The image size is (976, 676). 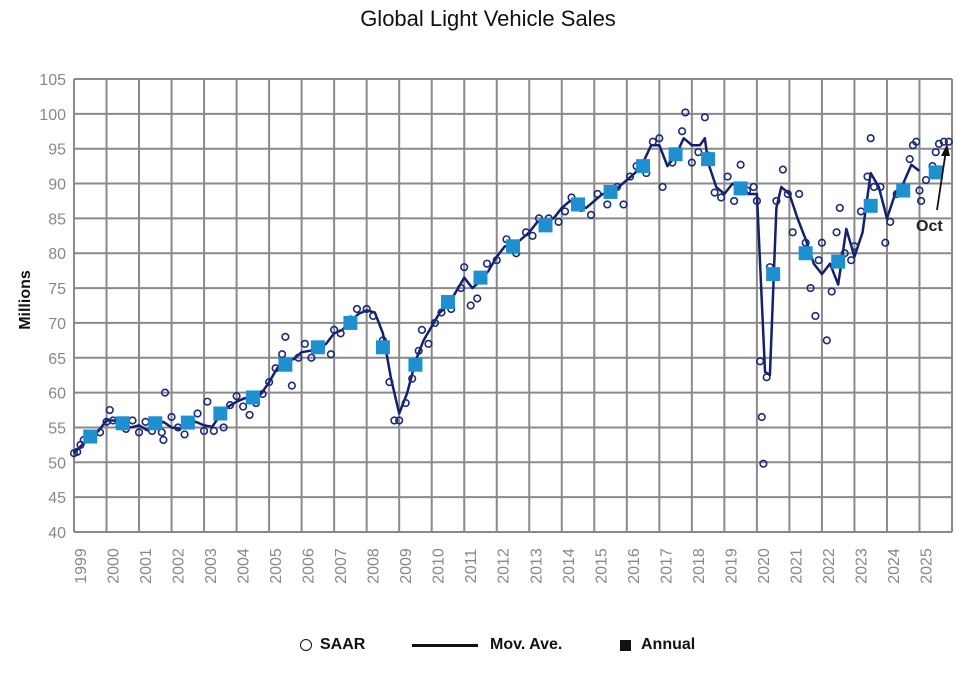 What do you see at coordinates (57, 254) in the screenshot?
I see `y-tick-label: 80` at bounding box center [57, 254].